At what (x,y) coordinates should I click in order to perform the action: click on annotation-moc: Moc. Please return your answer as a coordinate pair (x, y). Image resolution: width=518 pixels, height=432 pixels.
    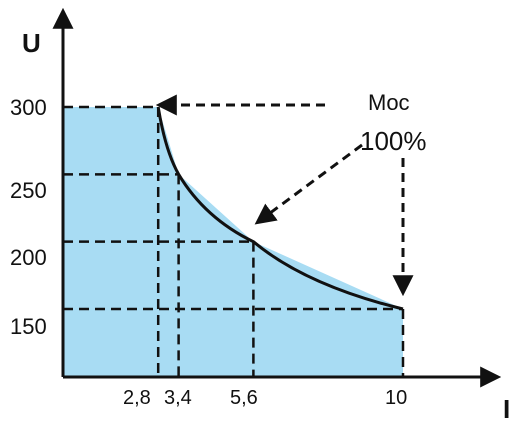
    Looking at the image, I should click on (389, 102).